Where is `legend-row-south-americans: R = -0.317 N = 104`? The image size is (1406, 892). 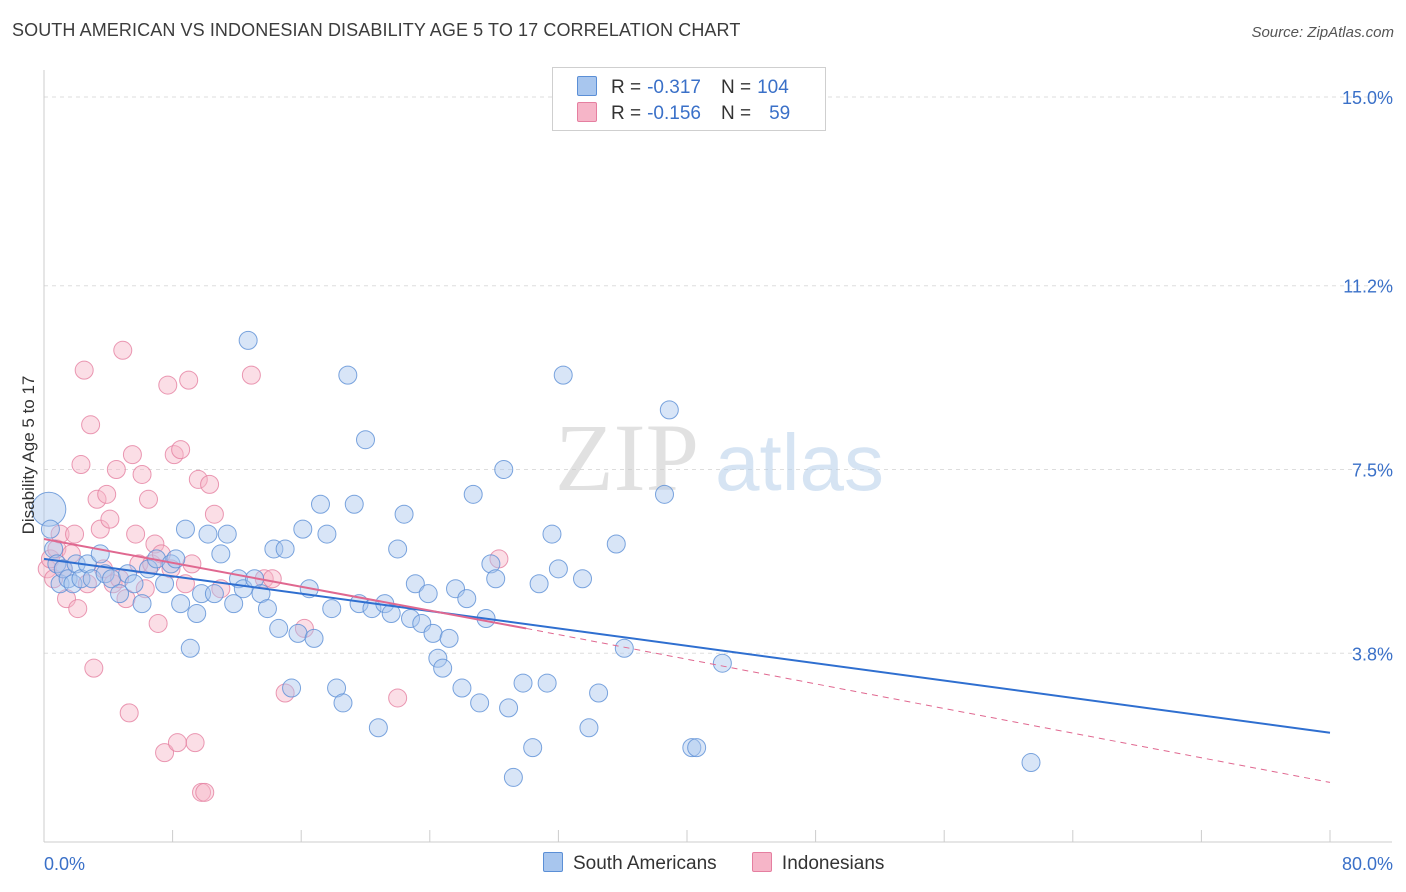
legend-row-south-americans: R = -0.317 N = 104 is located at coordinates (683, 88).